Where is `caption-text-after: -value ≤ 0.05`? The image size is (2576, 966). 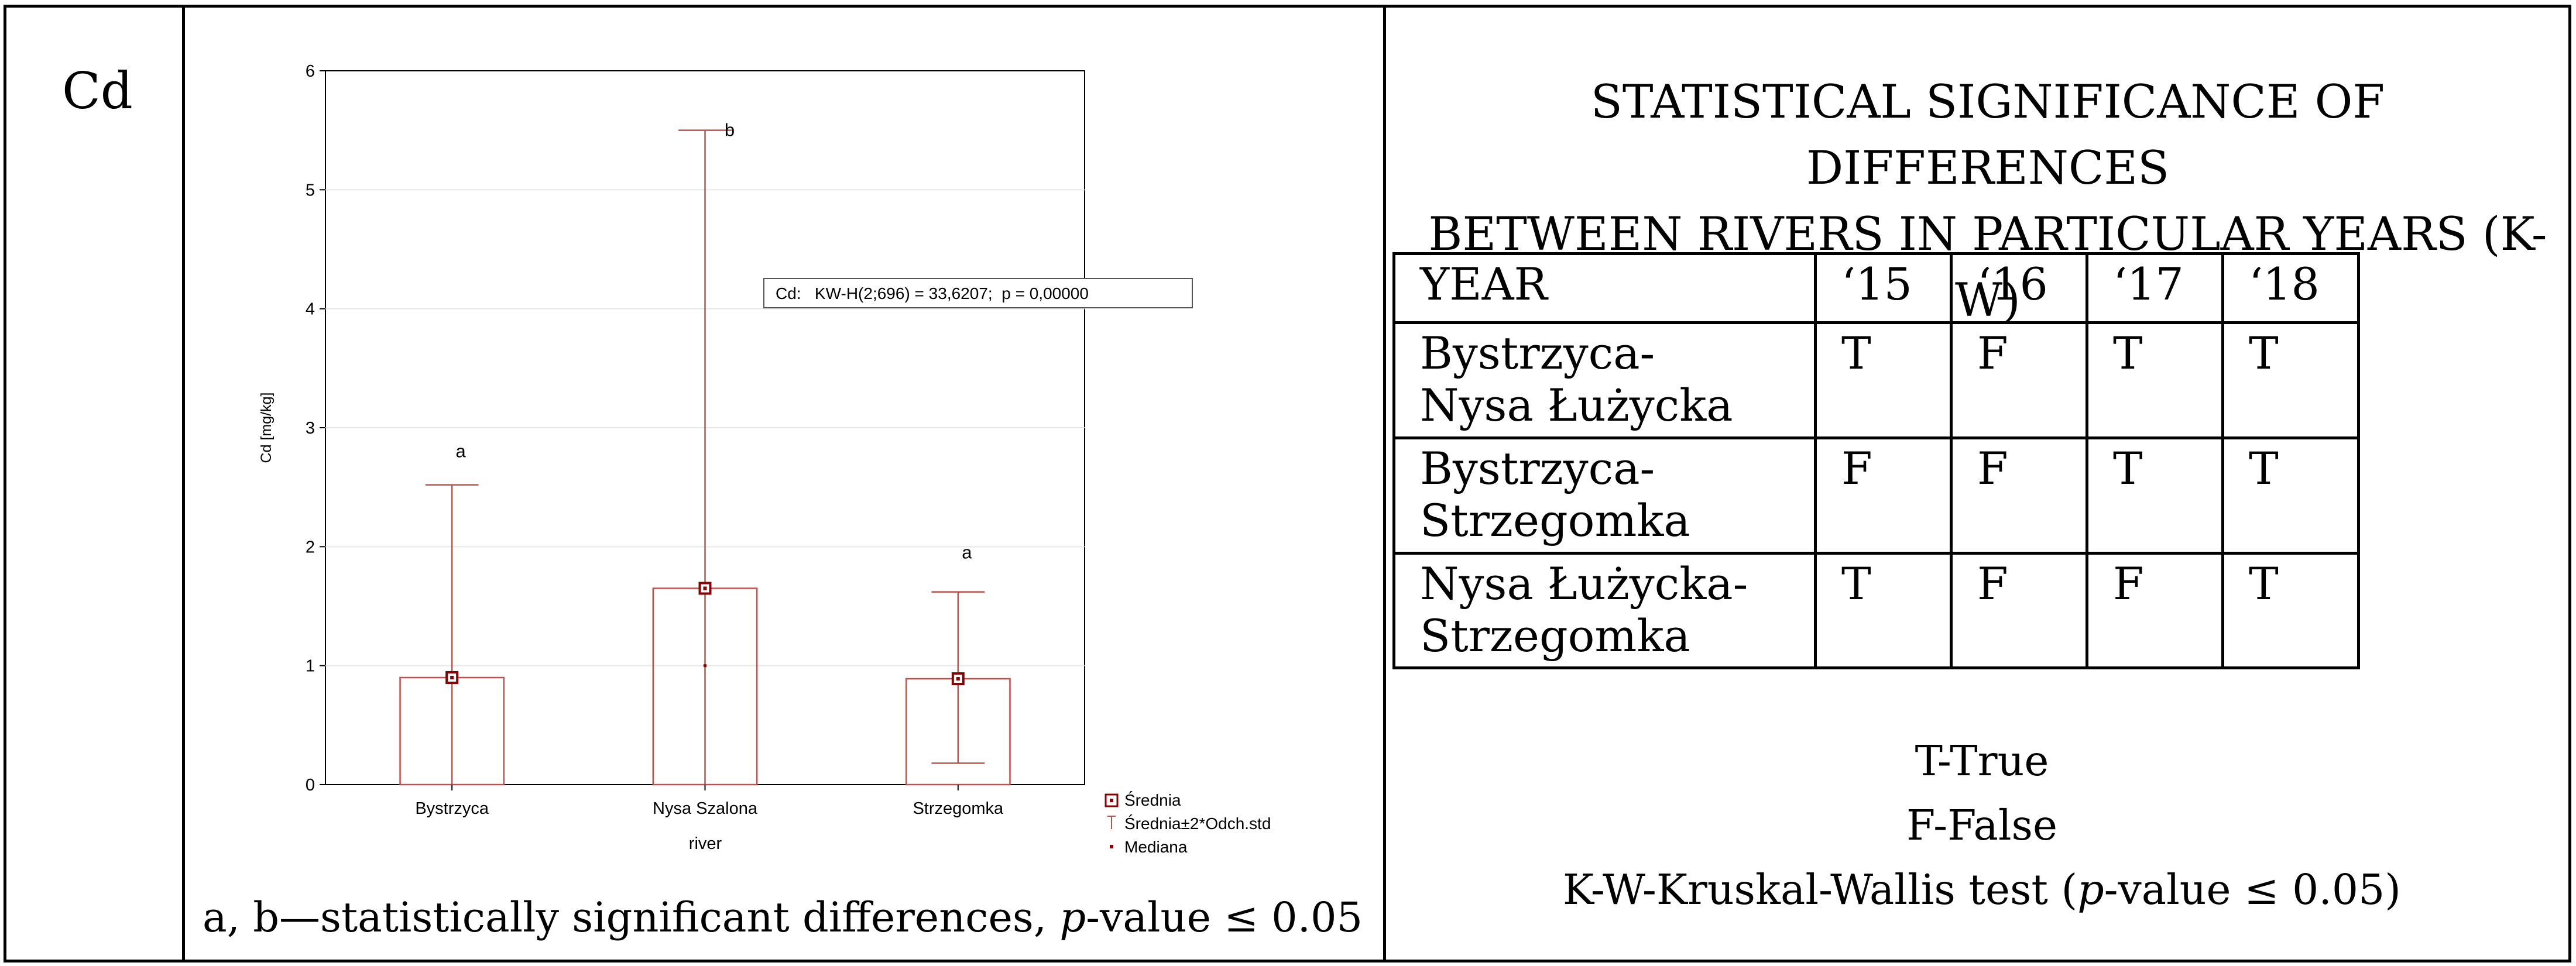 caption-text-after: -value ≤ 0.05 is located at coordinates (1225, 917).